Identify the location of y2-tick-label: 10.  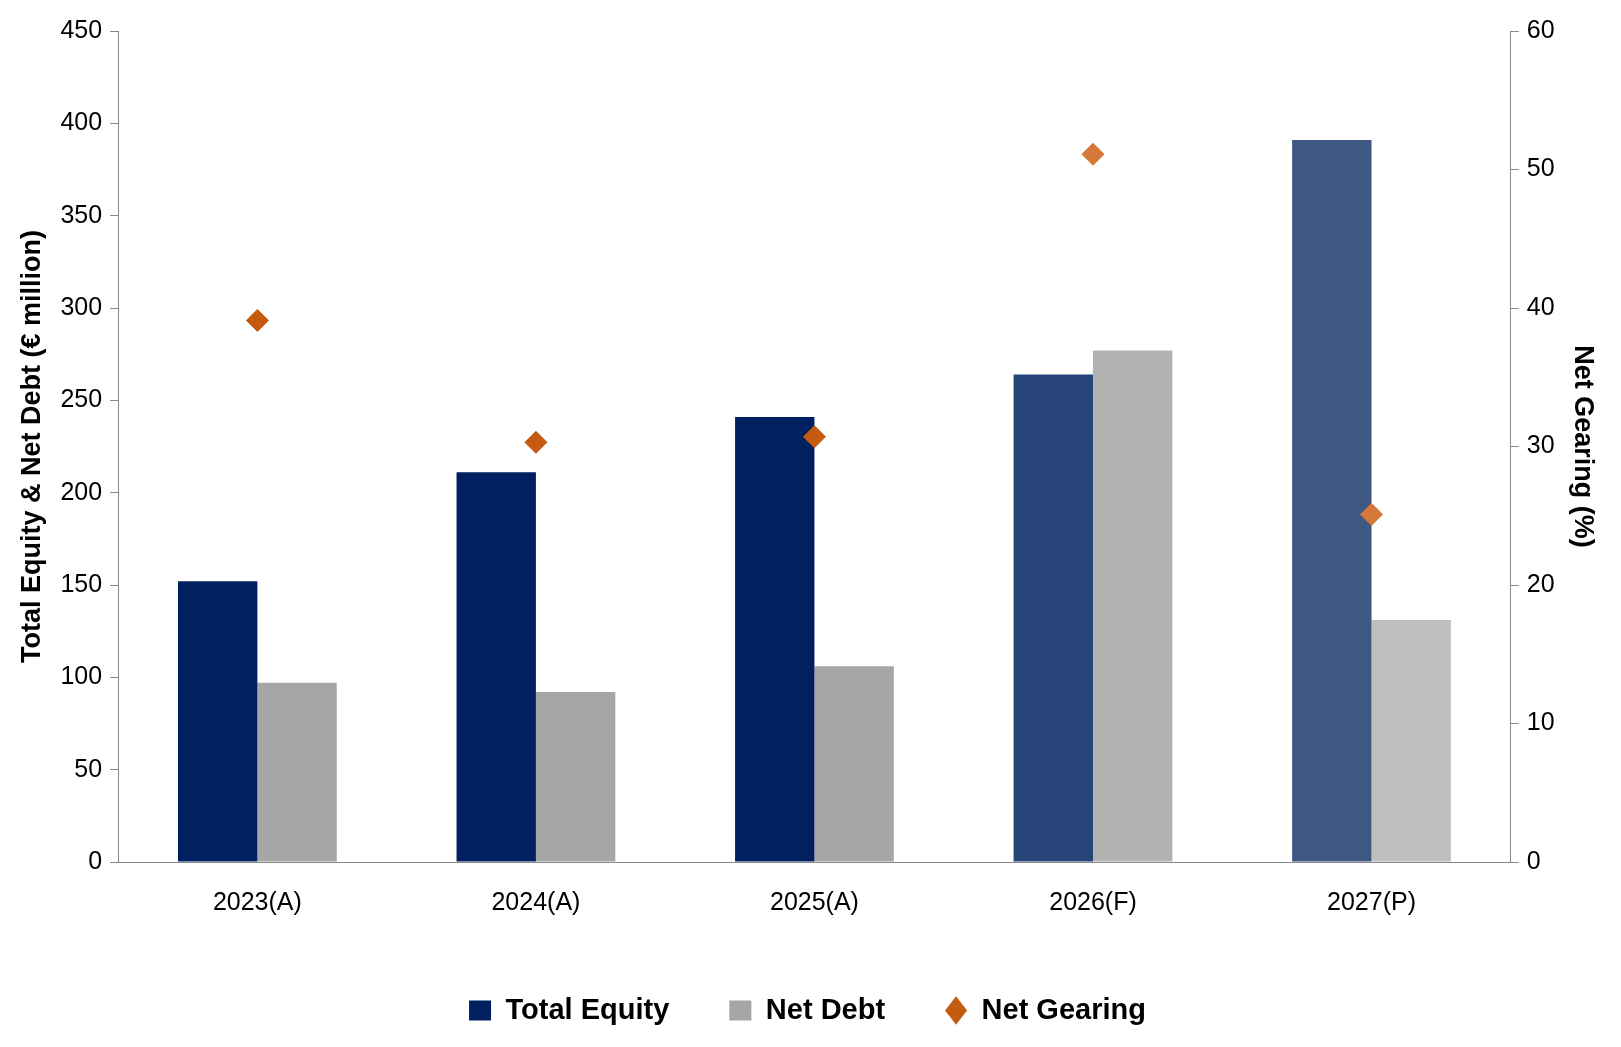
(1540, 721).